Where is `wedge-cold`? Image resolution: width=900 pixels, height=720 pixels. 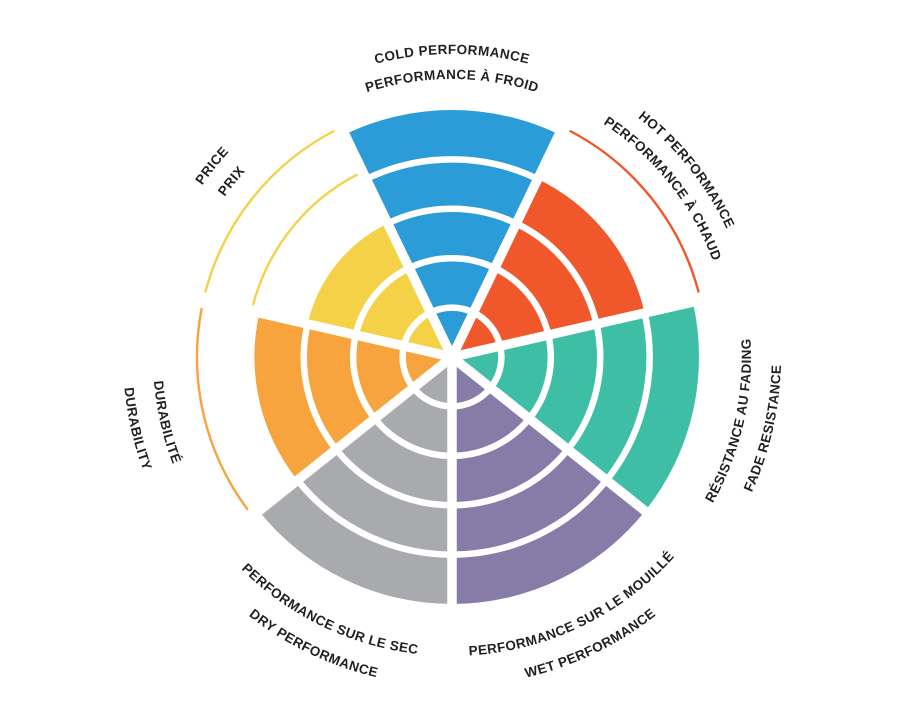 wedge-cold is located at coordinates (452, 233).